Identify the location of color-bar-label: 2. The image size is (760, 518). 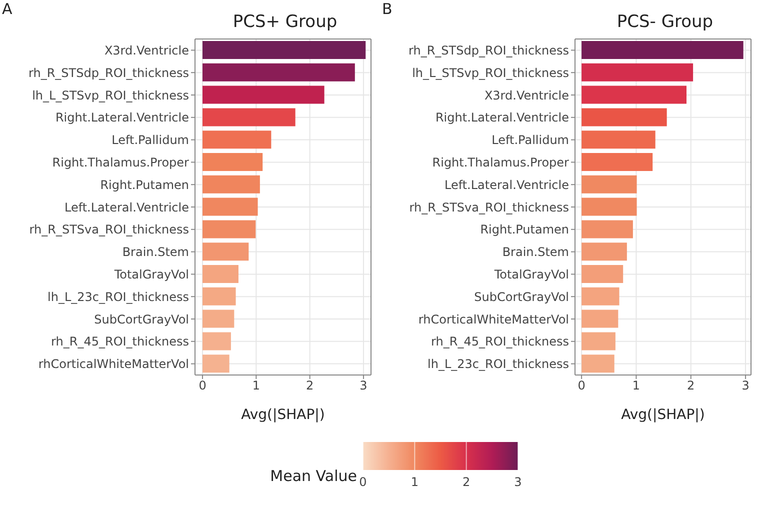
(466, 482).